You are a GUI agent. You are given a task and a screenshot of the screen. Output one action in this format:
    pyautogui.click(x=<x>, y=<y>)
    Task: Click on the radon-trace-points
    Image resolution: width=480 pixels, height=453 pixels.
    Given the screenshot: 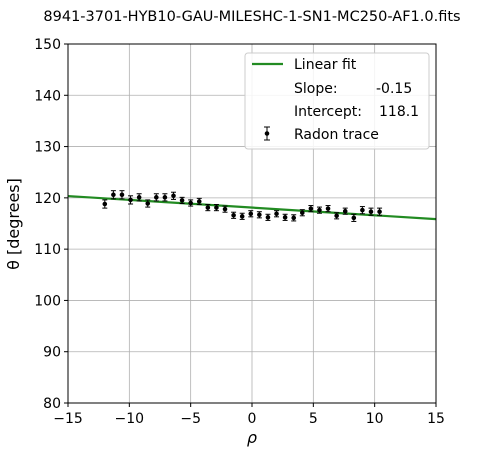 What is the action you would take?
    pyautogui.click(x=242, y=206)
    